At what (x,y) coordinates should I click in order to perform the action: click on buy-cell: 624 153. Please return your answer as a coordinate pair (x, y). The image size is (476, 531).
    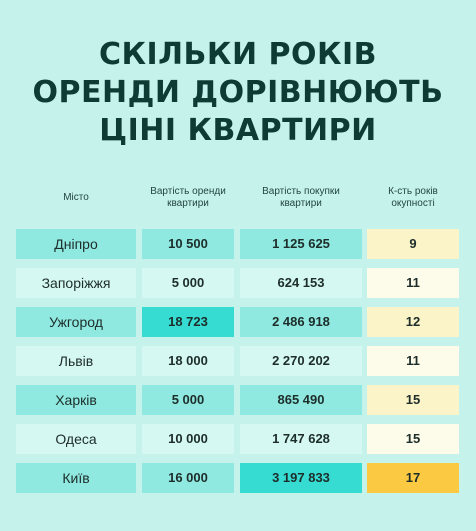
    Looking at the image, I should click on (301, 283).